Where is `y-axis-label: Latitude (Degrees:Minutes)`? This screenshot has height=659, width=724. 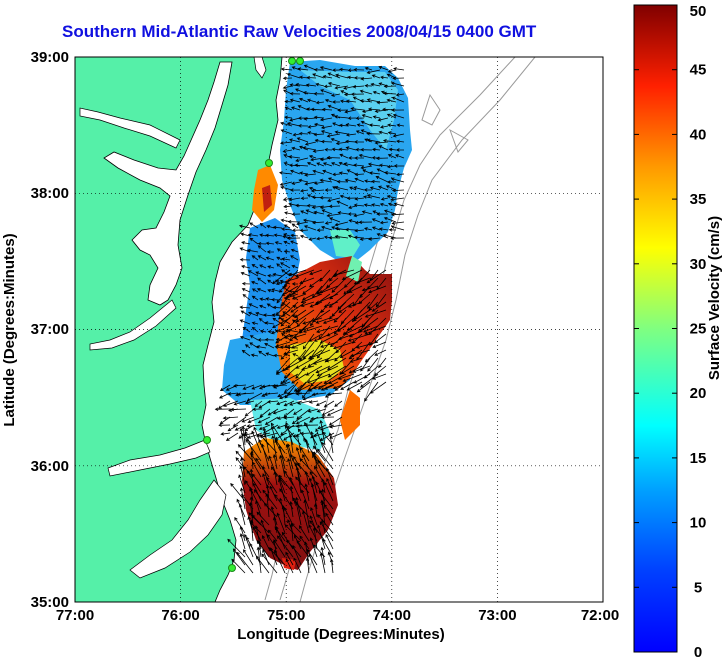 y-axis-label: Latitude (Degrees:Minutes) is located at coordinates (9, 329).